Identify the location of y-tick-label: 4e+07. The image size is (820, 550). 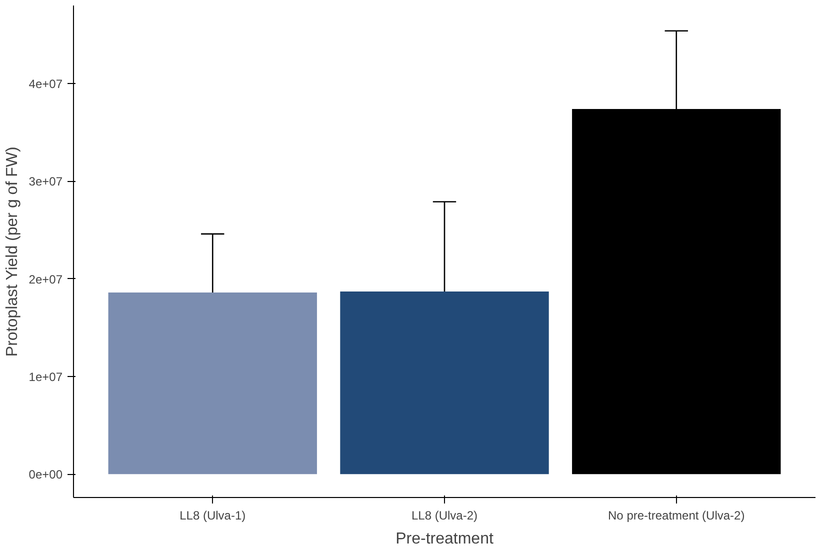
(45, 84).